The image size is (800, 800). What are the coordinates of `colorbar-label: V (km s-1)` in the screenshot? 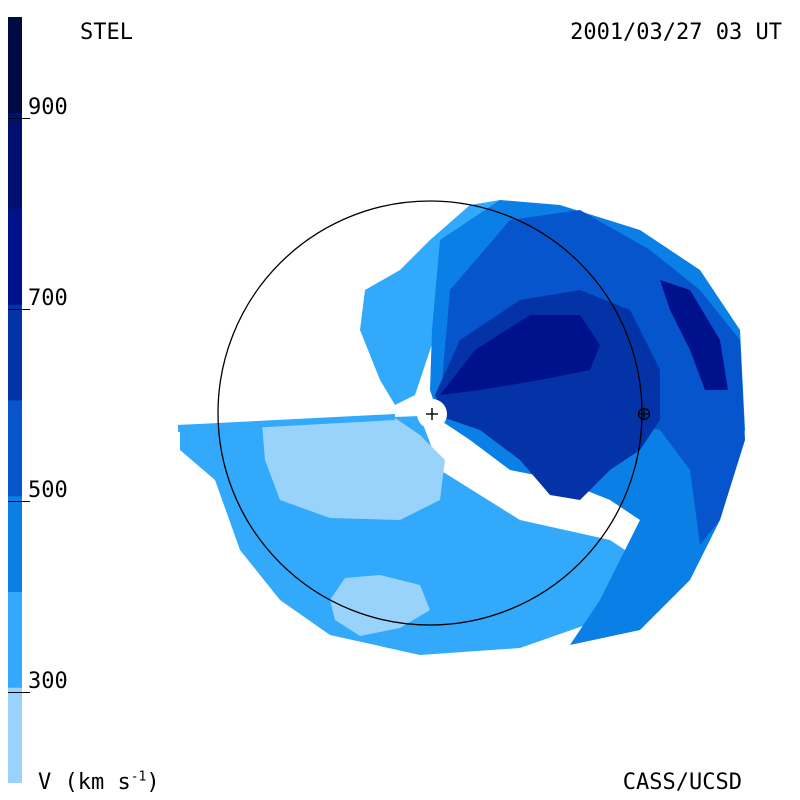 It's located at (99, 782).